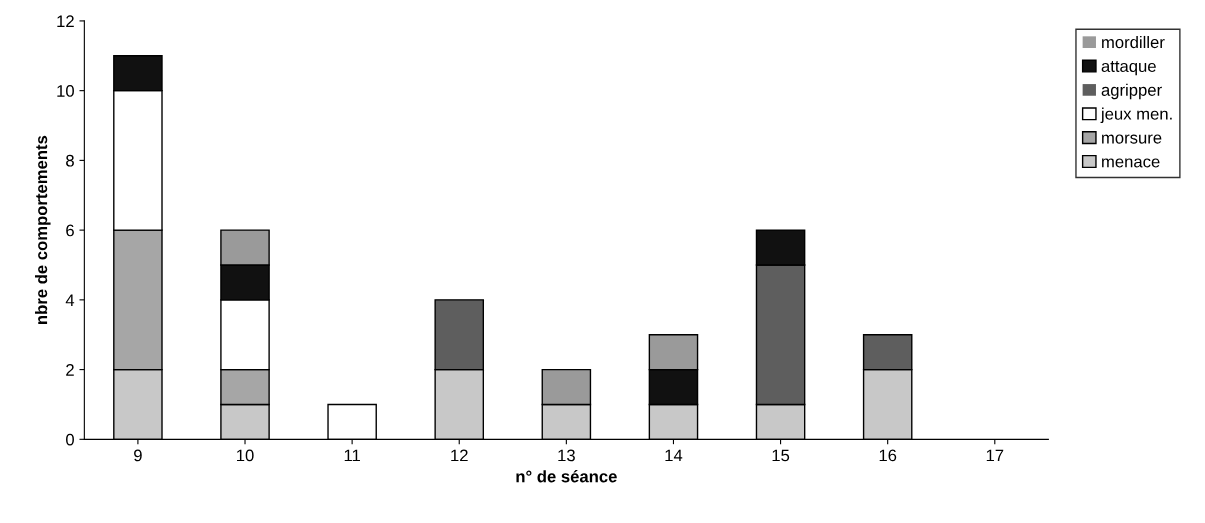 The height and width of the screenshot is (523, 1205). What do you see at coordinates (1131, 91) in the screenshot?
I see `legend-label: agripper` at bounding box center [1131, 91].